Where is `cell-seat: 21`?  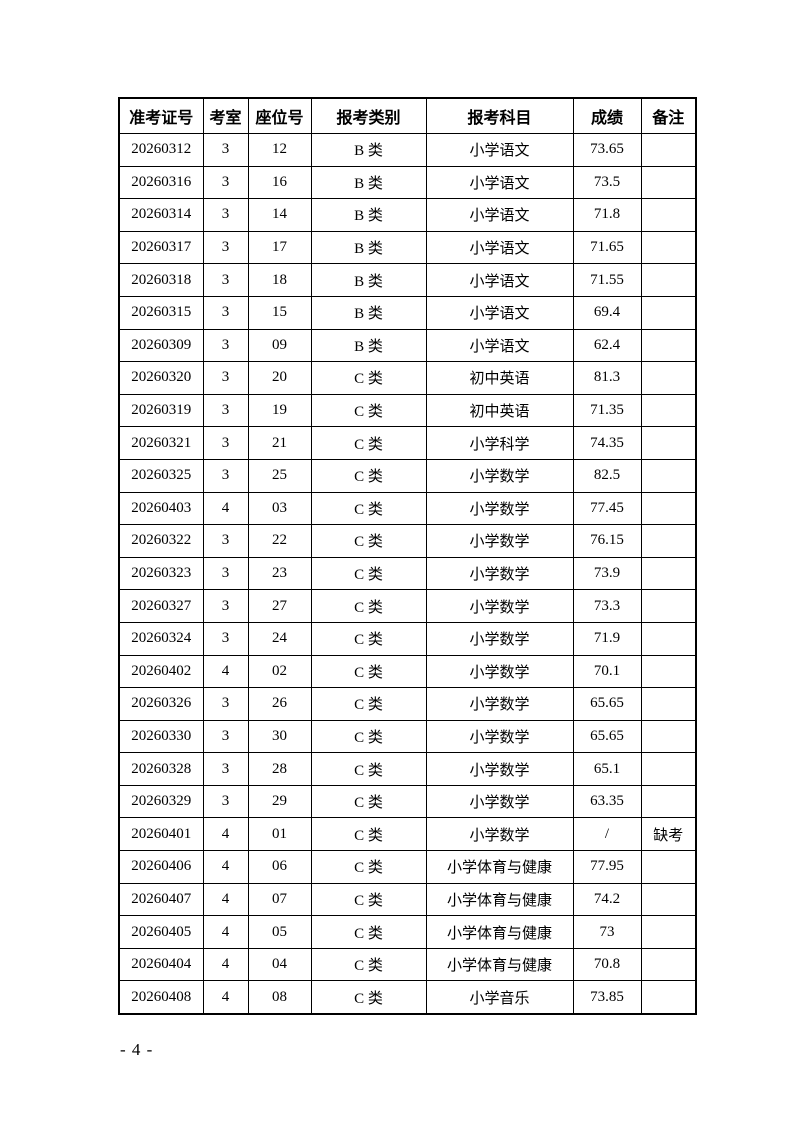
cell-seat: 21 is located at coordinates (279, 443).